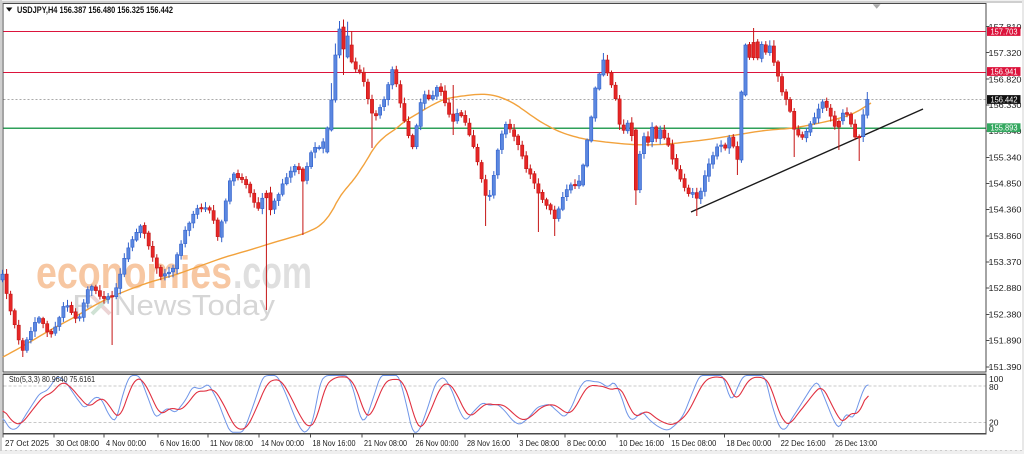 The width and height of the screenshot is (1024, 459). I want to click on svg-text: Sto(5,3,3) 80.9640 75.6161, so click(52, 379).